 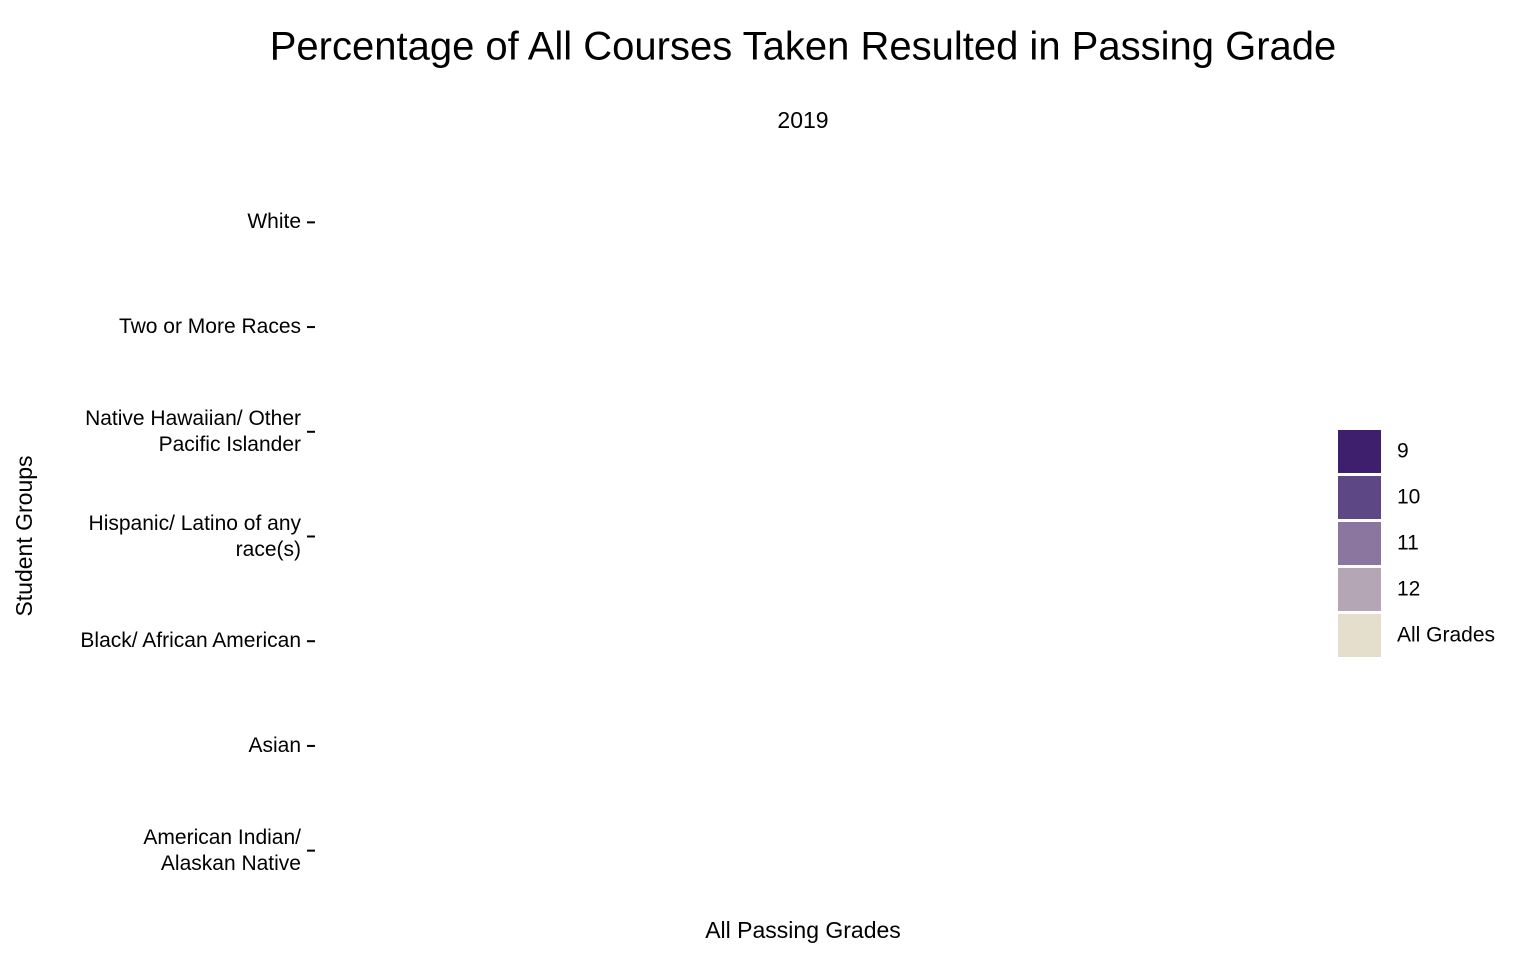 I want to click on chart-subtitle: 2019, so click(x=802, y=120).